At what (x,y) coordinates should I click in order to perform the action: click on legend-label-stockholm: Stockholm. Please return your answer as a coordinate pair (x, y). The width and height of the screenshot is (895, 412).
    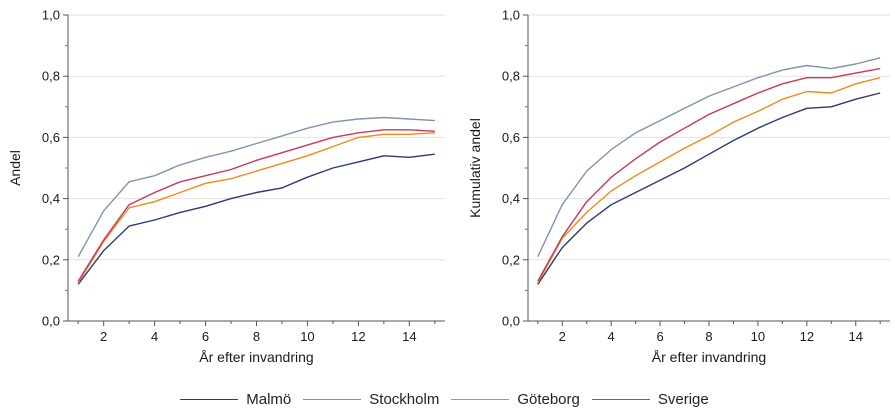
    Looking at the image, I should click on (404, 399).